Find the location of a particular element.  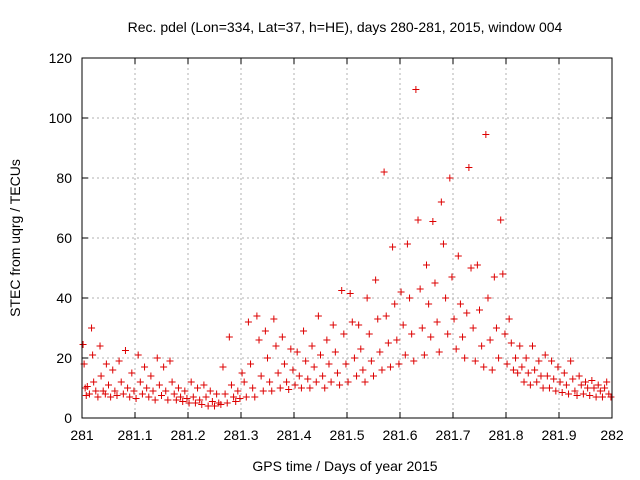

y-tick-label: 20 is located at coordinates (64, 358).